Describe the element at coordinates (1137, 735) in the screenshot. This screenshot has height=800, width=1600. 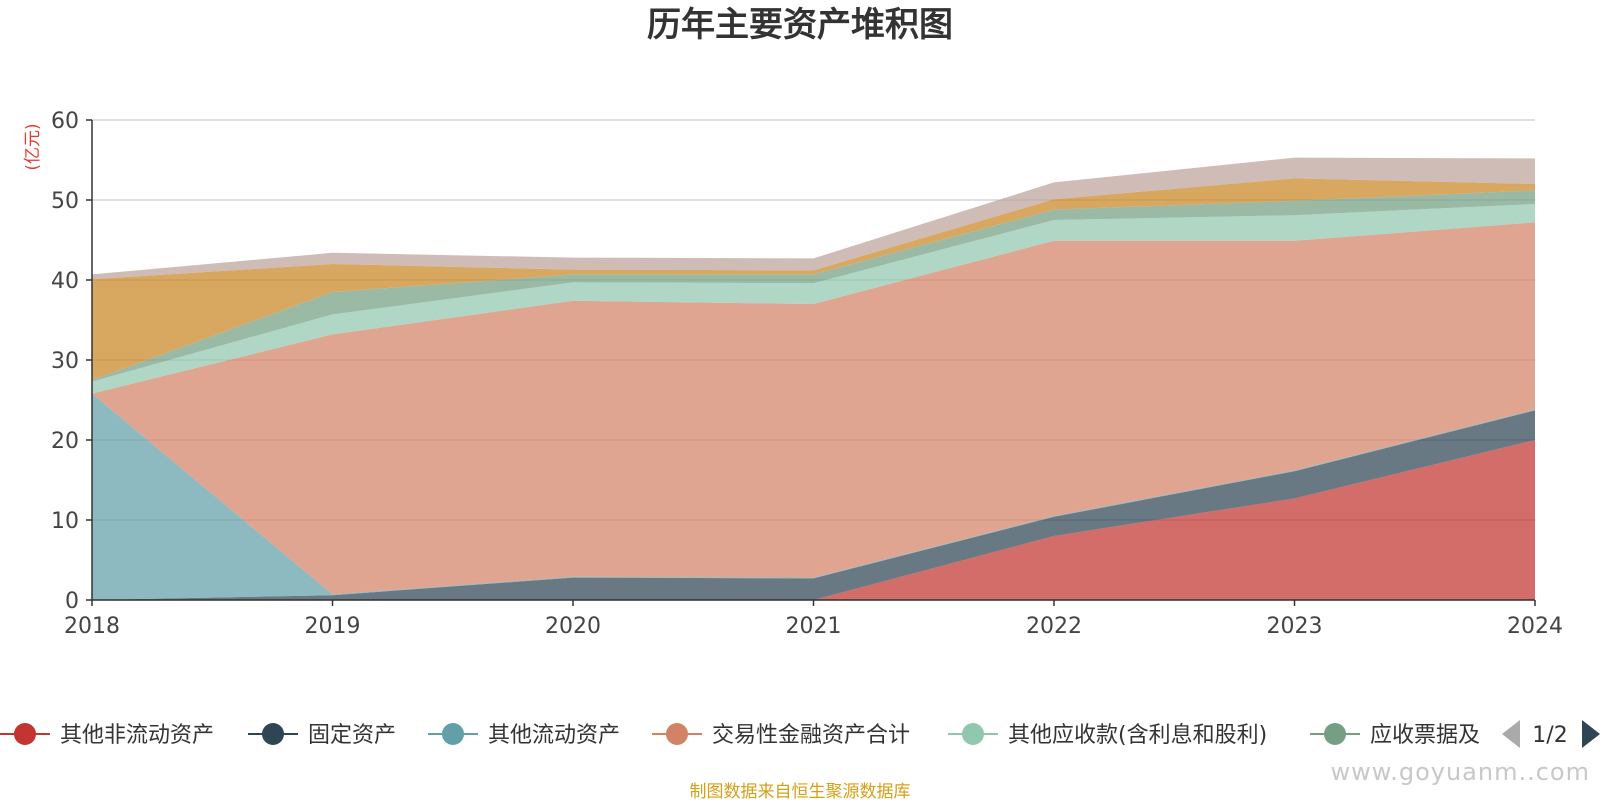
I see `legend-label: 其他应收款(含利息和股利)` at that location.